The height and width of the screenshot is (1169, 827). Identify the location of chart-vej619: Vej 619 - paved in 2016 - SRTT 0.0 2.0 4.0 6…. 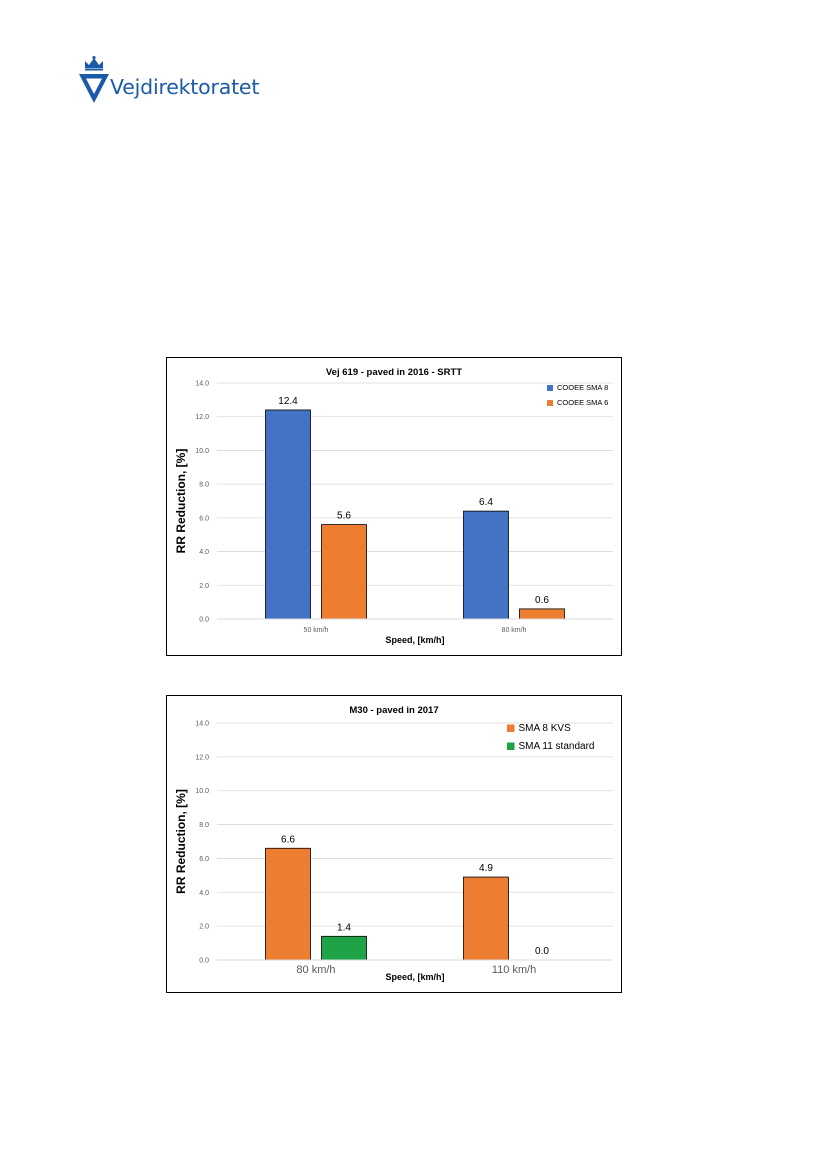
(394, 506).